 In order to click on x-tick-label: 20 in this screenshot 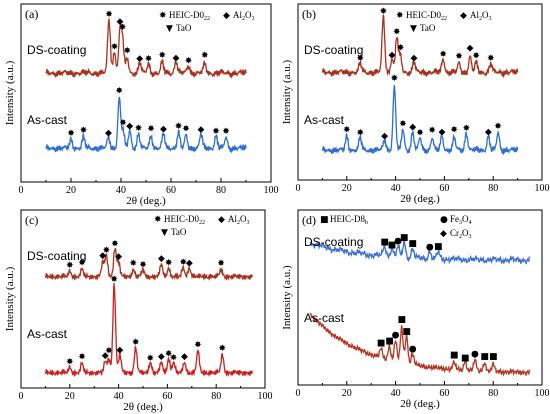, I will do `click(71, 190)`.